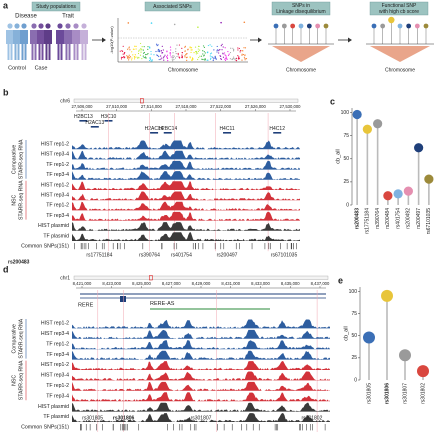  Describe the element at coordinates (14, 380) in the screenshot. I see `group-label: NSC` at that location.